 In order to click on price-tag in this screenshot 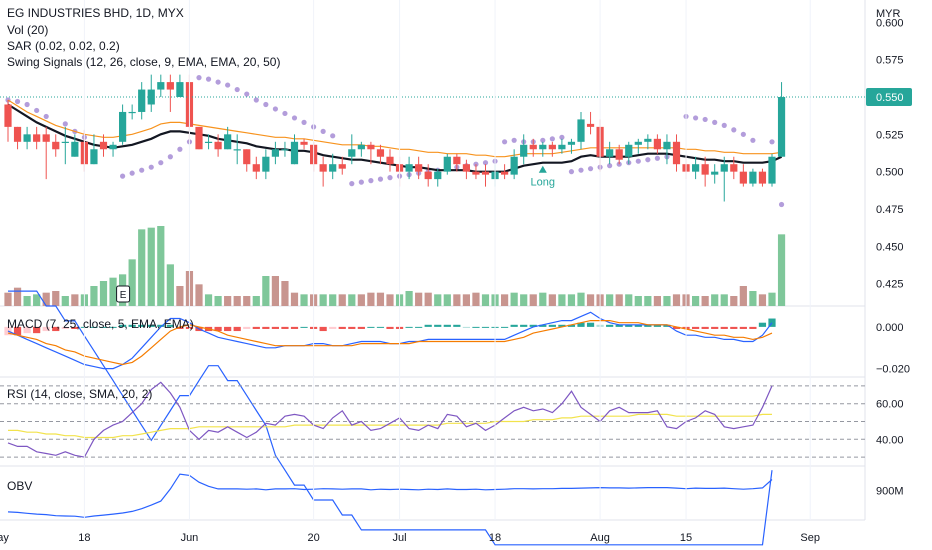, I will do `click(889, 97)`.